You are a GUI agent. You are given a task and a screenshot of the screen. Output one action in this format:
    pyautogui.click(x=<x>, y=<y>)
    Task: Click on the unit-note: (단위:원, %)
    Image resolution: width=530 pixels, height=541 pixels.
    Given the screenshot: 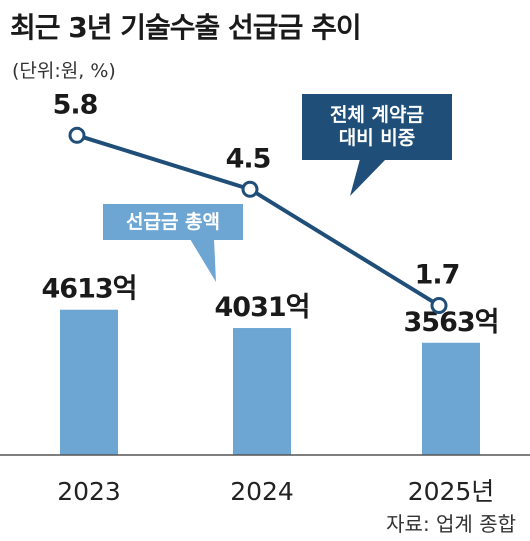 What is the action you would take?
    pyautogui.click(x=64, y=71)
    